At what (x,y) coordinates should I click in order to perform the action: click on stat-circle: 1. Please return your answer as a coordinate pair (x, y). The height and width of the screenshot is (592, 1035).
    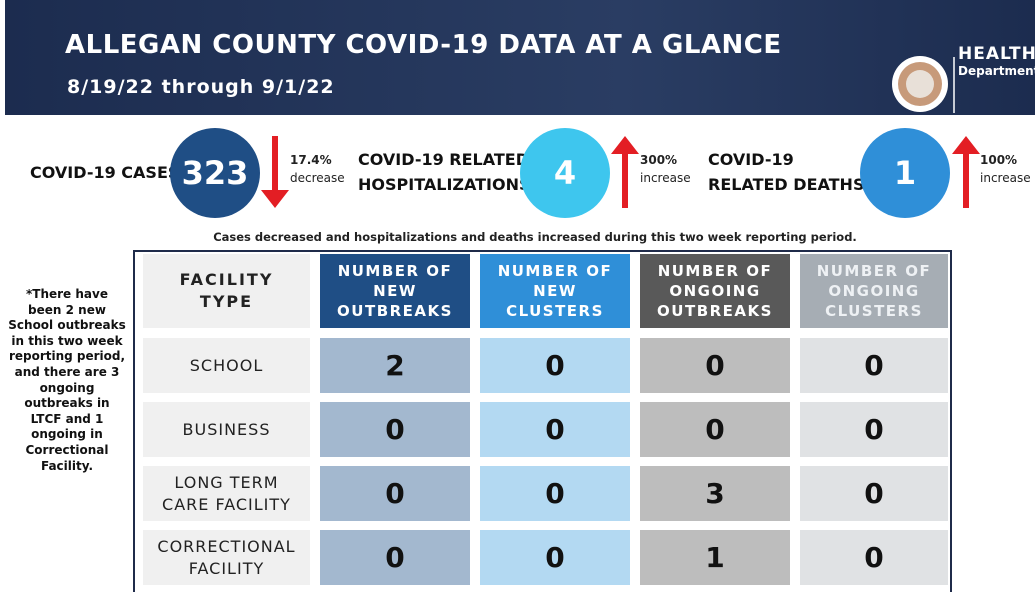
    Looking at the image, I should click on (905, 173).